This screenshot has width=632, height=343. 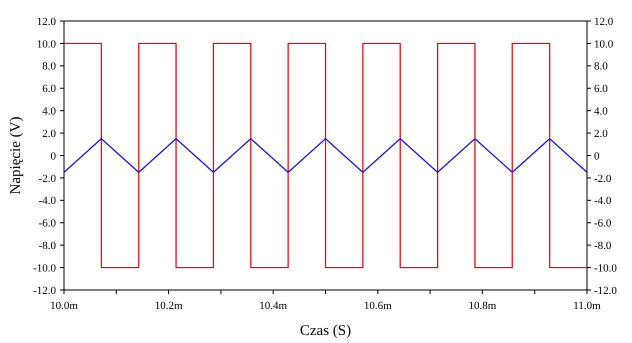 What do you see at coordinates (606, 268) in the screenshot?
I see `y2-tick-label: -10.0` at bounding box center [606, 268].